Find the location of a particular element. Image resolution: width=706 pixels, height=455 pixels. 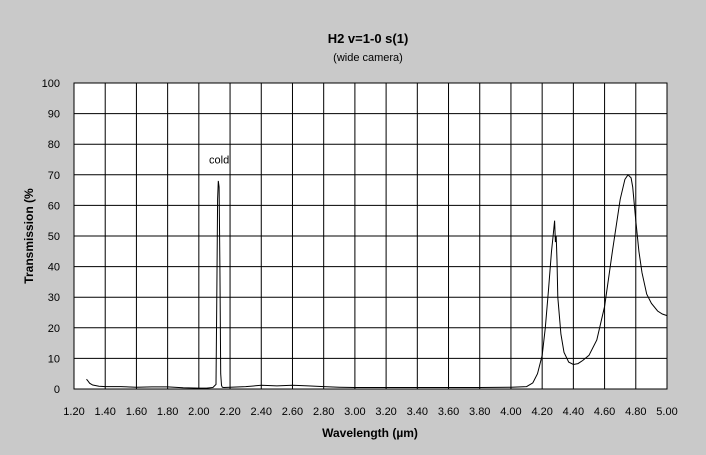

x-tick-label: 2.60 is located at coordinates (292, 412).